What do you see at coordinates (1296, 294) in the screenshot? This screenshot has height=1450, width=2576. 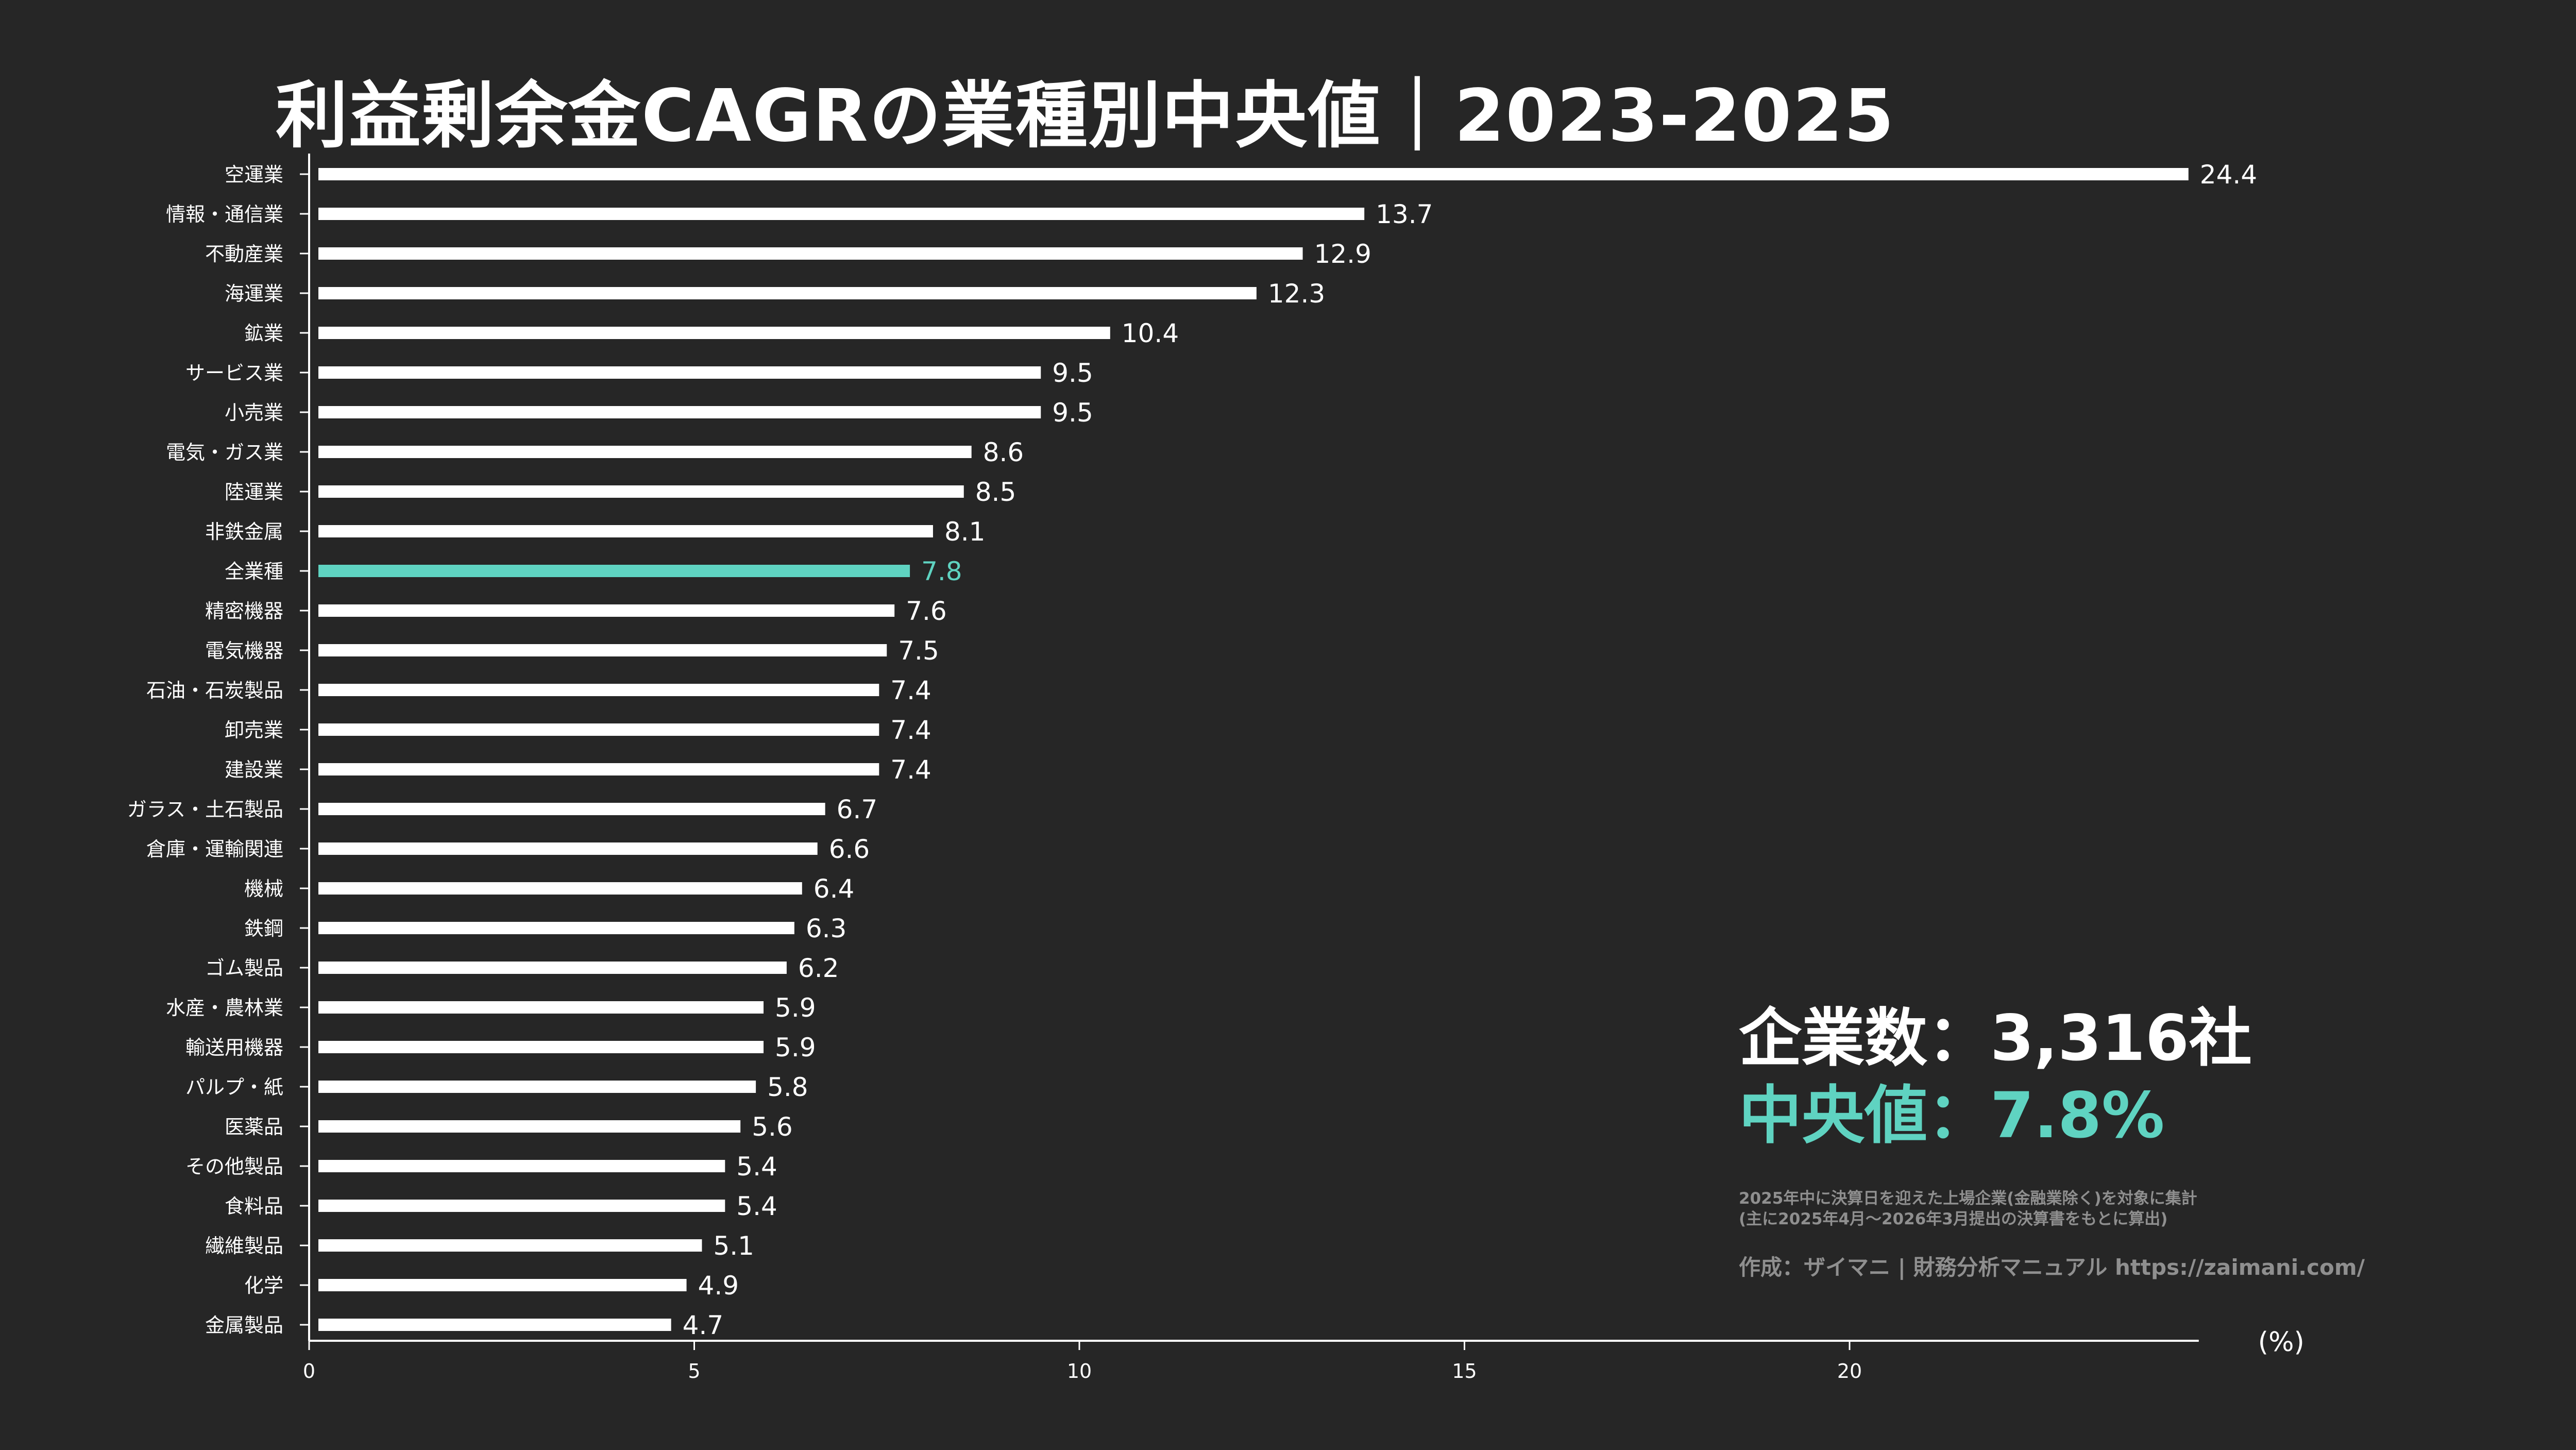 I see `value-label: 12.3` at bounding box center [1296, 294].